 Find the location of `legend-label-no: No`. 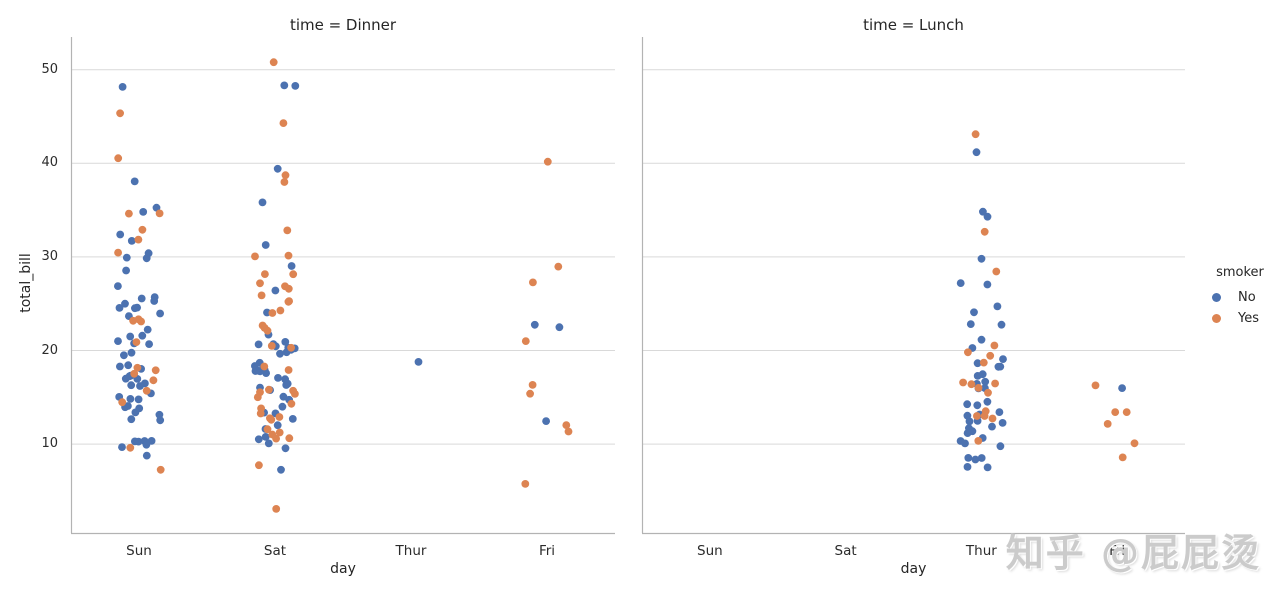

legend-label-no: No is located at coordinates (1247, 297).